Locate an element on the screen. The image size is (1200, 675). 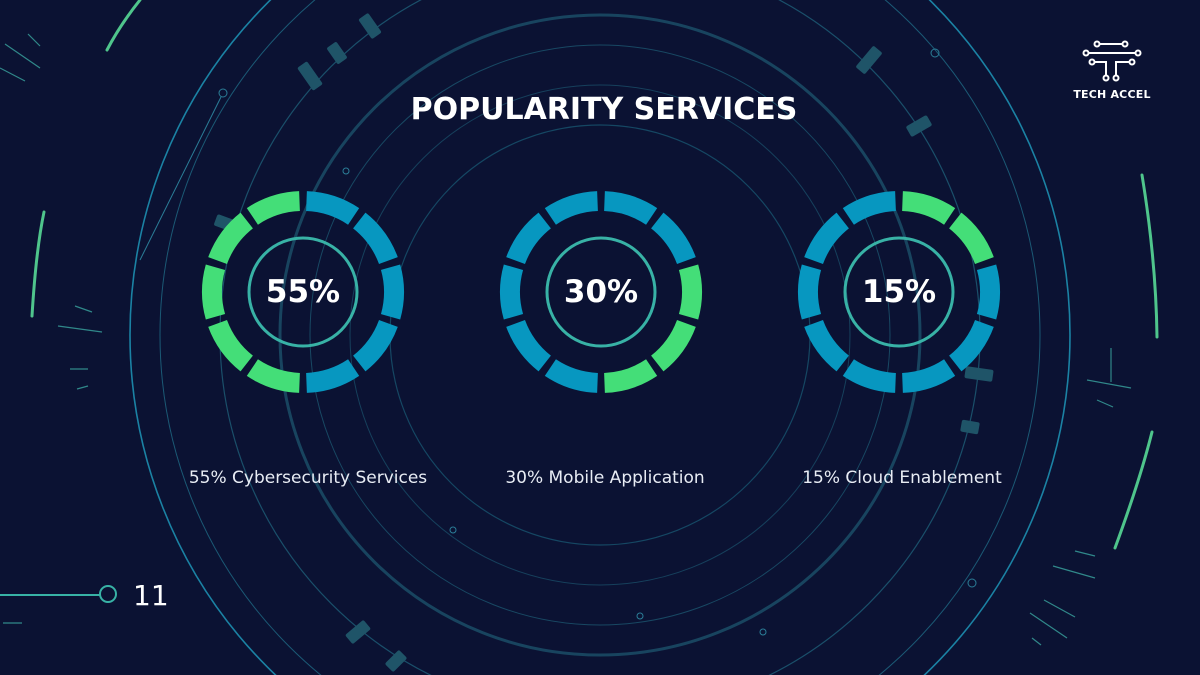
donut-mobile-application: 30% is located at coordinates (601, 292).